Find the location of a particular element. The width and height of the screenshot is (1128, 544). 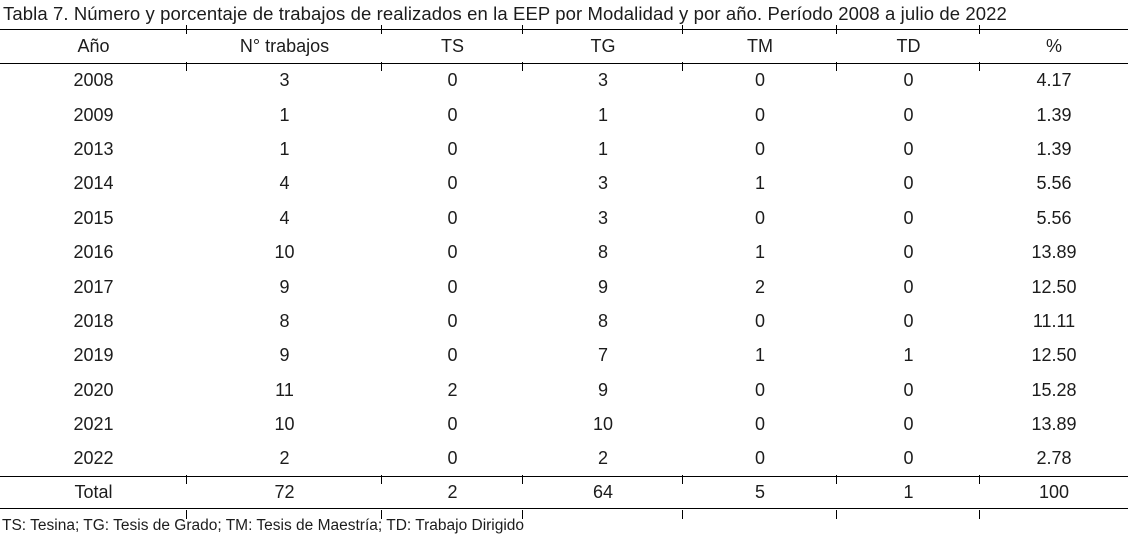

table-row: 2008 3 0 3 0 0 4.17 is located at coordinates (564, 81).